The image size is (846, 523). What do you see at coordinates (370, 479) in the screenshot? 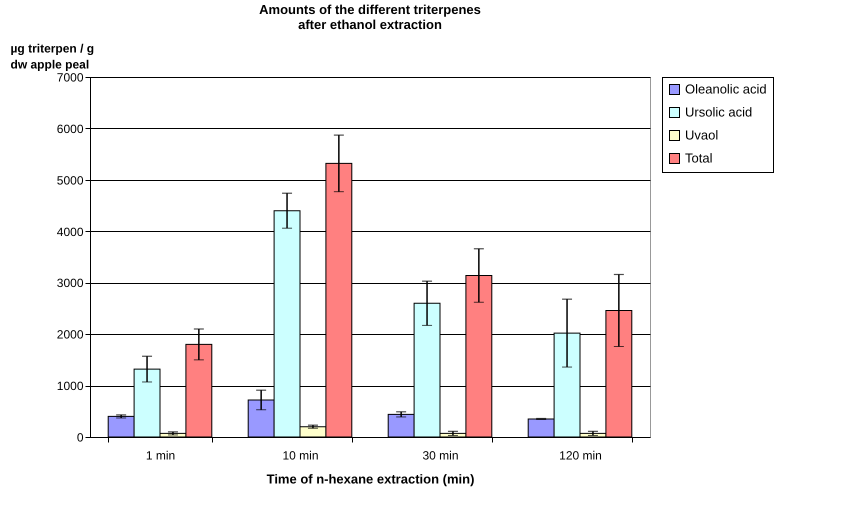
I see `x-axis-title: Time of n-hexane extraction (min)` at bounding box center [370, 479].